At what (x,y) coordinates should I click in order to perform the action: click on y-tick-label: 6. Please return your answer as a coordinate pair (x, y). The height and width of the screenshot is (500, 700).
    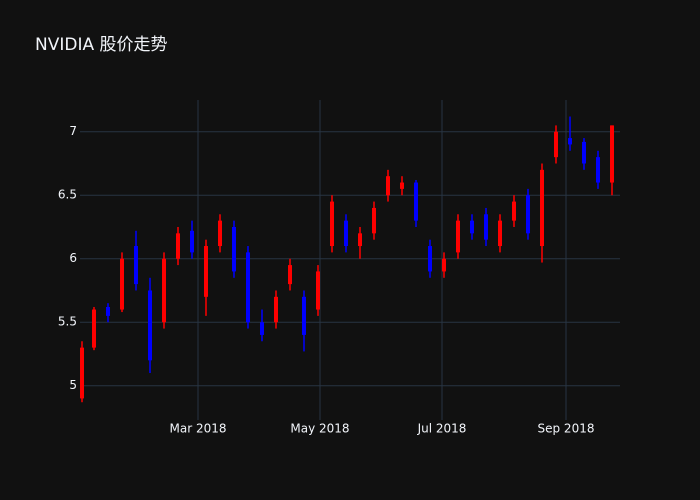
    Looking at the image, I should click on (73, 258).